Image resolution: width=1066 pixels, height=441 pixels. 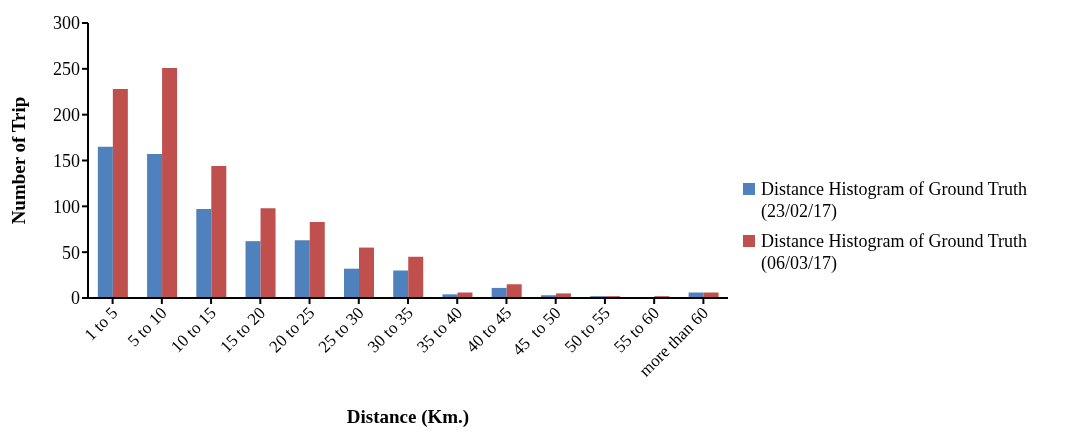 What do you see at coordinates (894, 252) in the screenshot?
I see `legend-label: Distance Histogram of Ground Truth (06/03/17)` at bounding box center [894, 252].